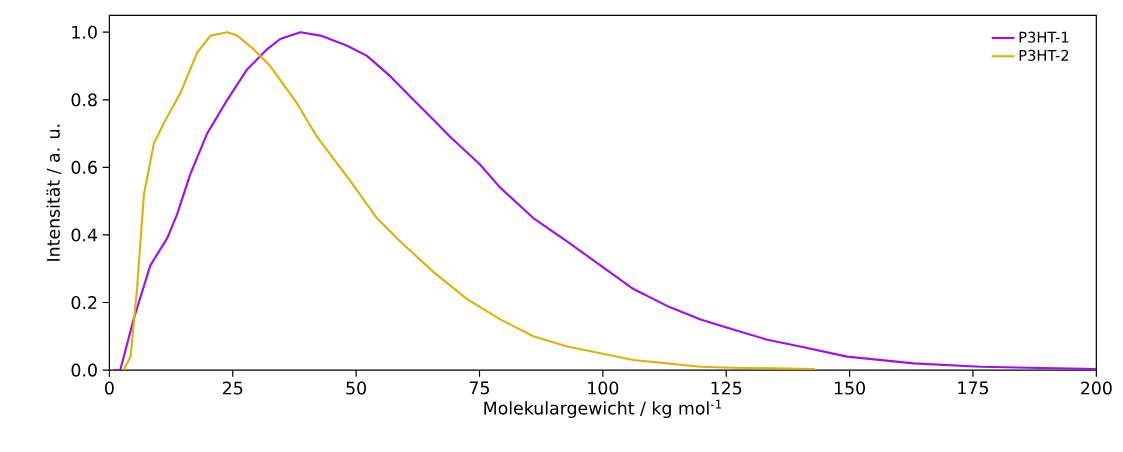 This screenshot has width=1123, height=452. What do you see at coordinates (973, 388) in the screenshot?
I see `x-tick-label: 175` at bounding box center [973, 388].